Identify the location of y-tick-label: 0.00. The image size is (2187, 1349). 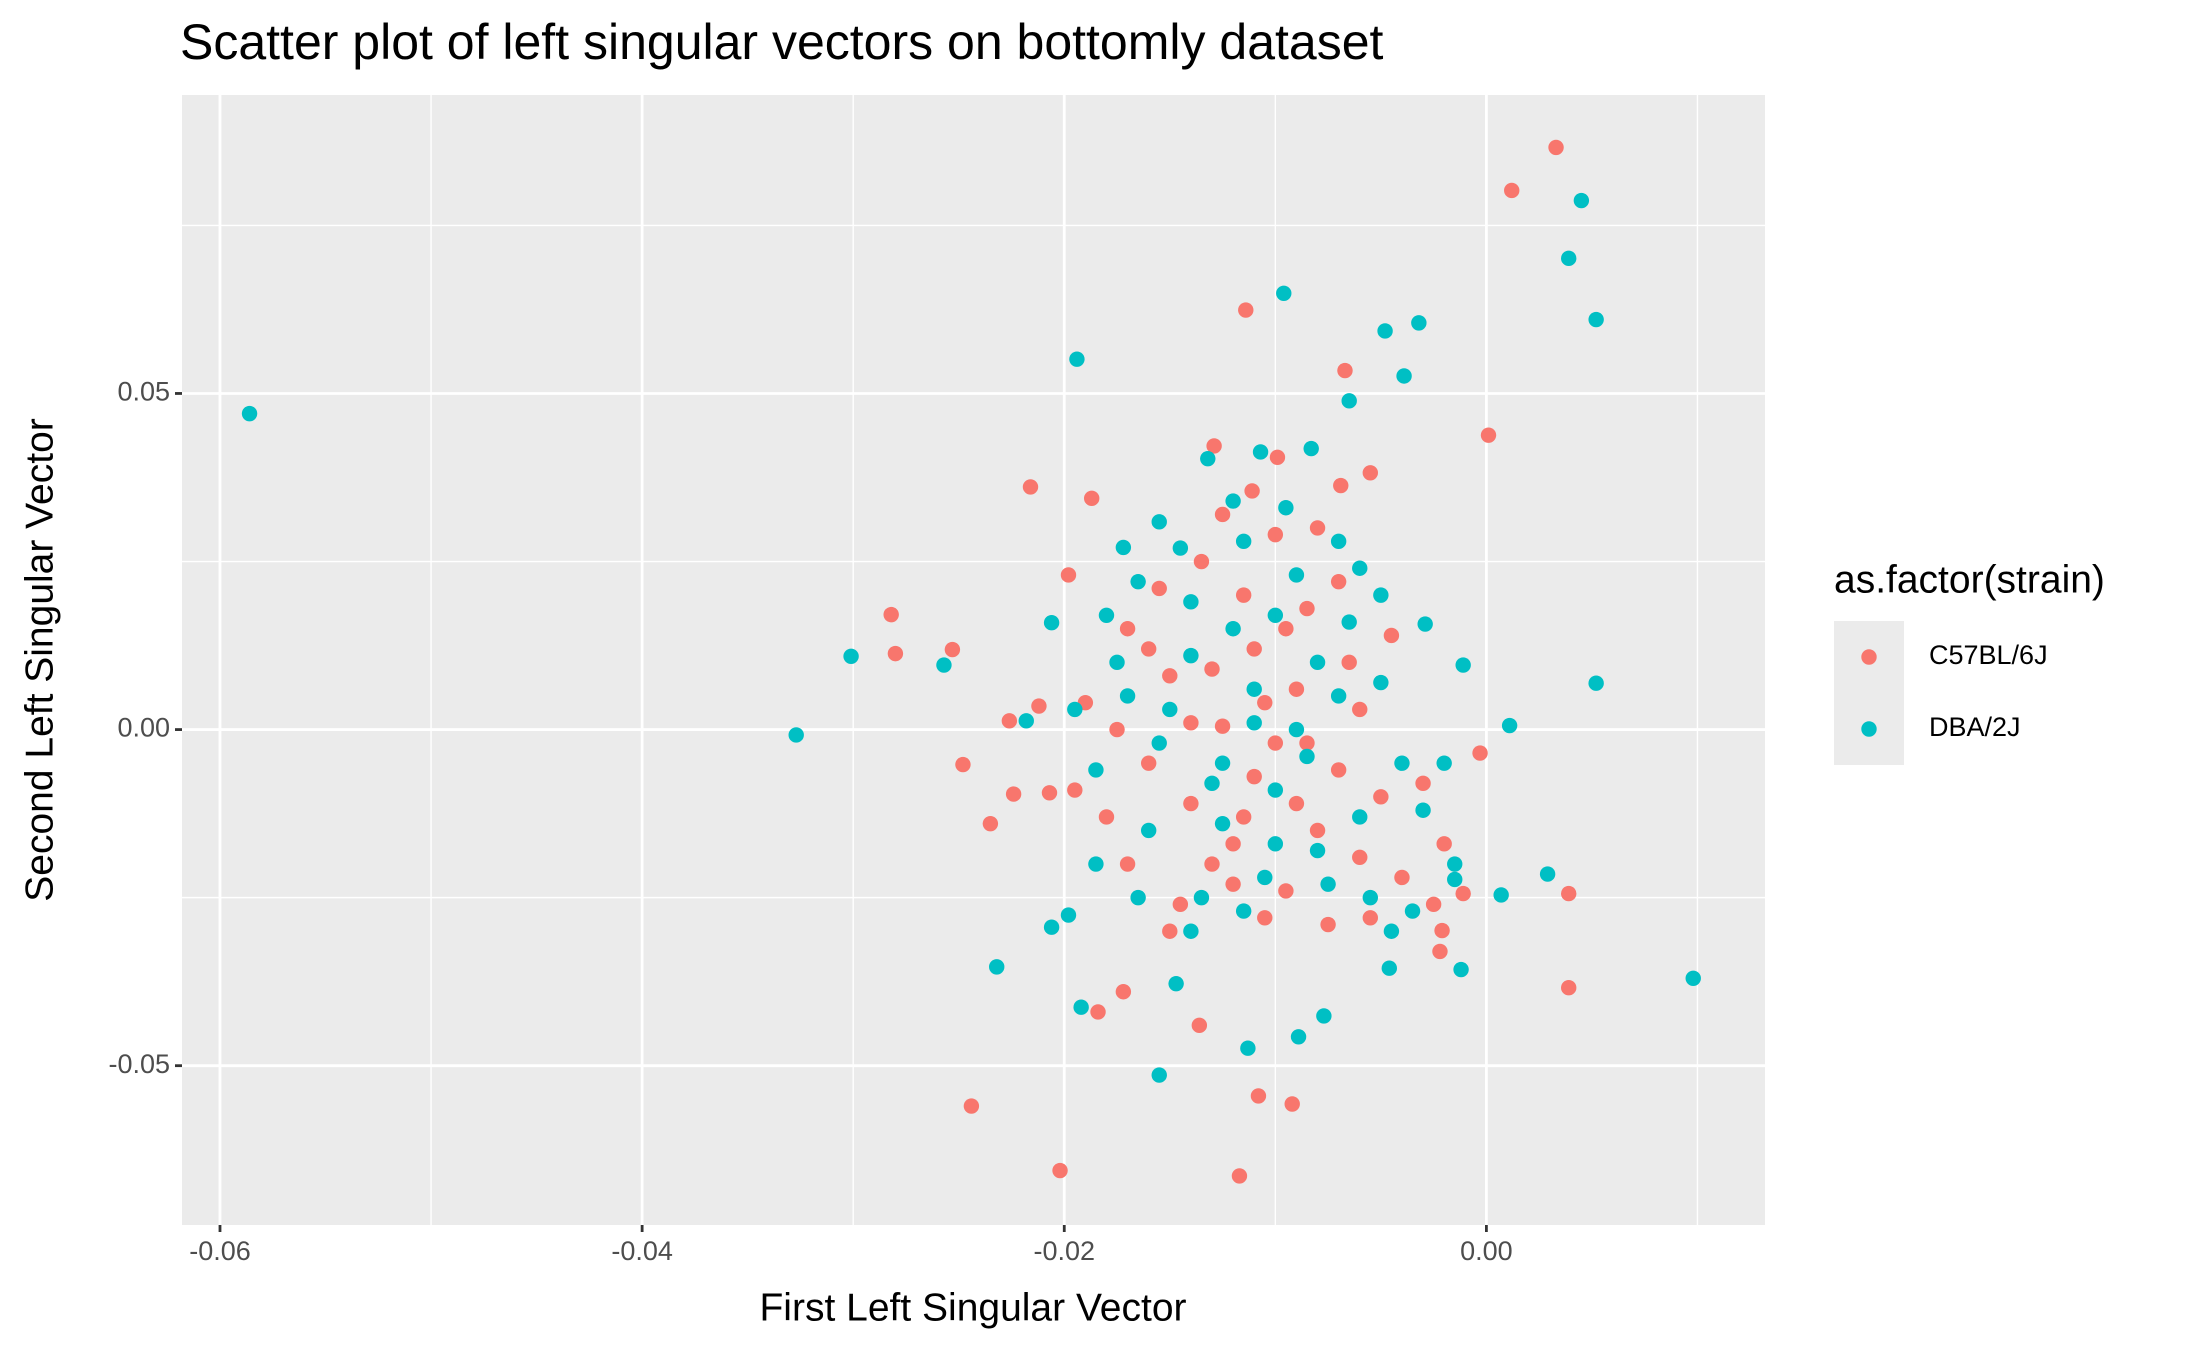
(143, 728).